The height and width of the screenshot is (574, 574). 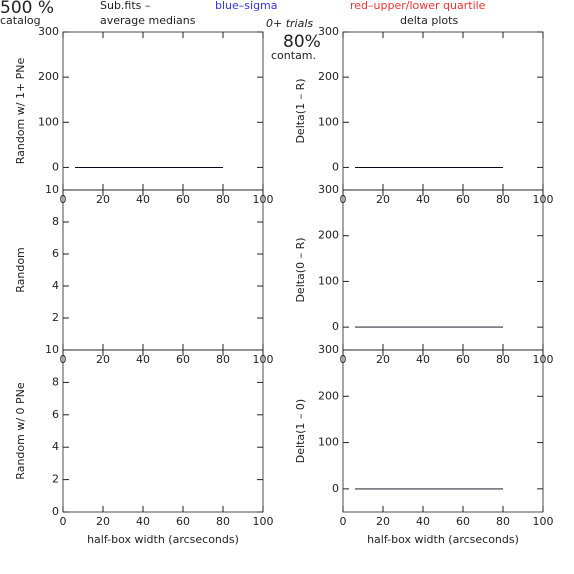 What do you see at coordinates (20, 270) in the screenshot?
I see `y-axis-label: Random` at bounding box center [20, 270].